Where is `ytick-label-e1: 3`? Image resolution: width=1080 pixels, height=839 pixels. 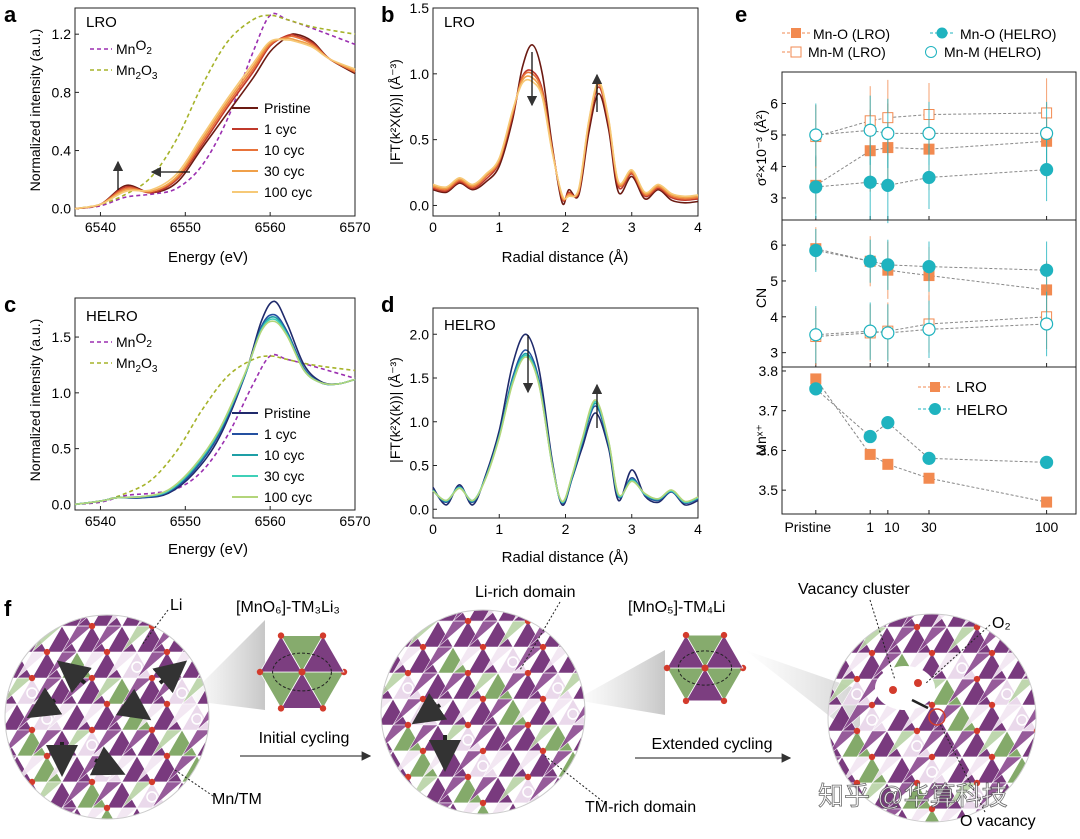 ytick-label-e1: 3 is located at coordinates (774, 198).